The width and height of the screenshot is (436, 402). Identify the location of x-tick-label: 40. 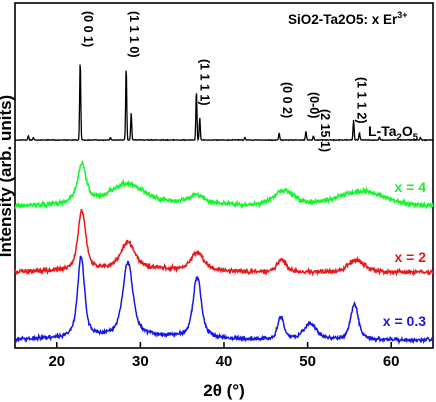
(224, 361).